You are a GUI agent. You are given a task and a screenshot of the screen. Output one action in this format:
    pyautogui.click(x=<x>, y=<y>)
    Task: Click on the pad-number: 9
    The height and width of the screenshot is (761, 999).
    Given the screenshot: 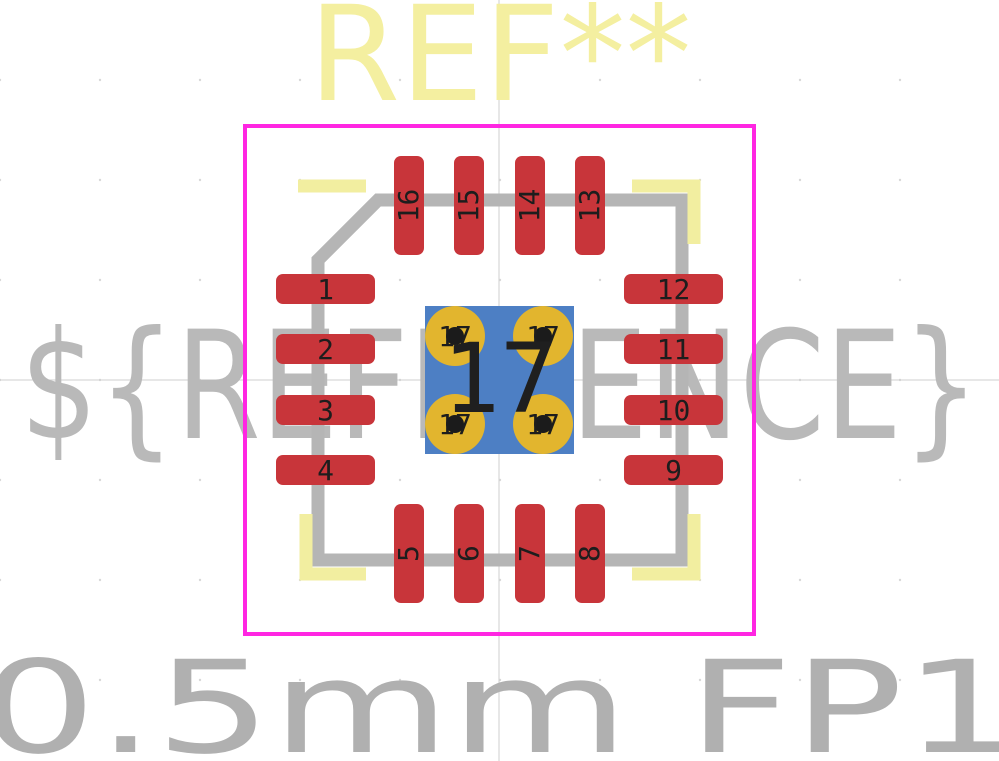 What is the action you would take?
    pyautogui.click(x=673, y=470)
    